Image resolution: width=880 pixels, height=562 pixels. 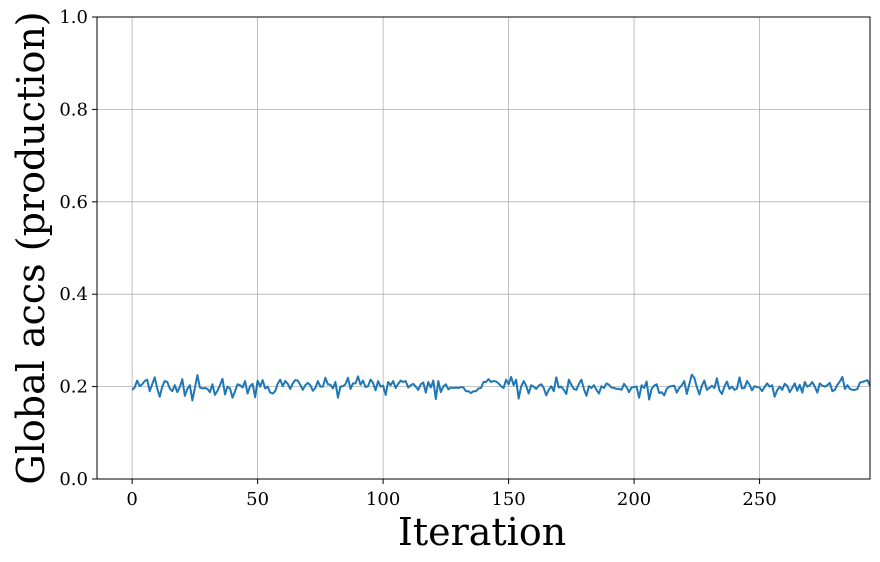 I want to click on y-axis-ticks: 0.0 0.2 0.4 0.6 0.8 1.0, so click(x=78, y=248).